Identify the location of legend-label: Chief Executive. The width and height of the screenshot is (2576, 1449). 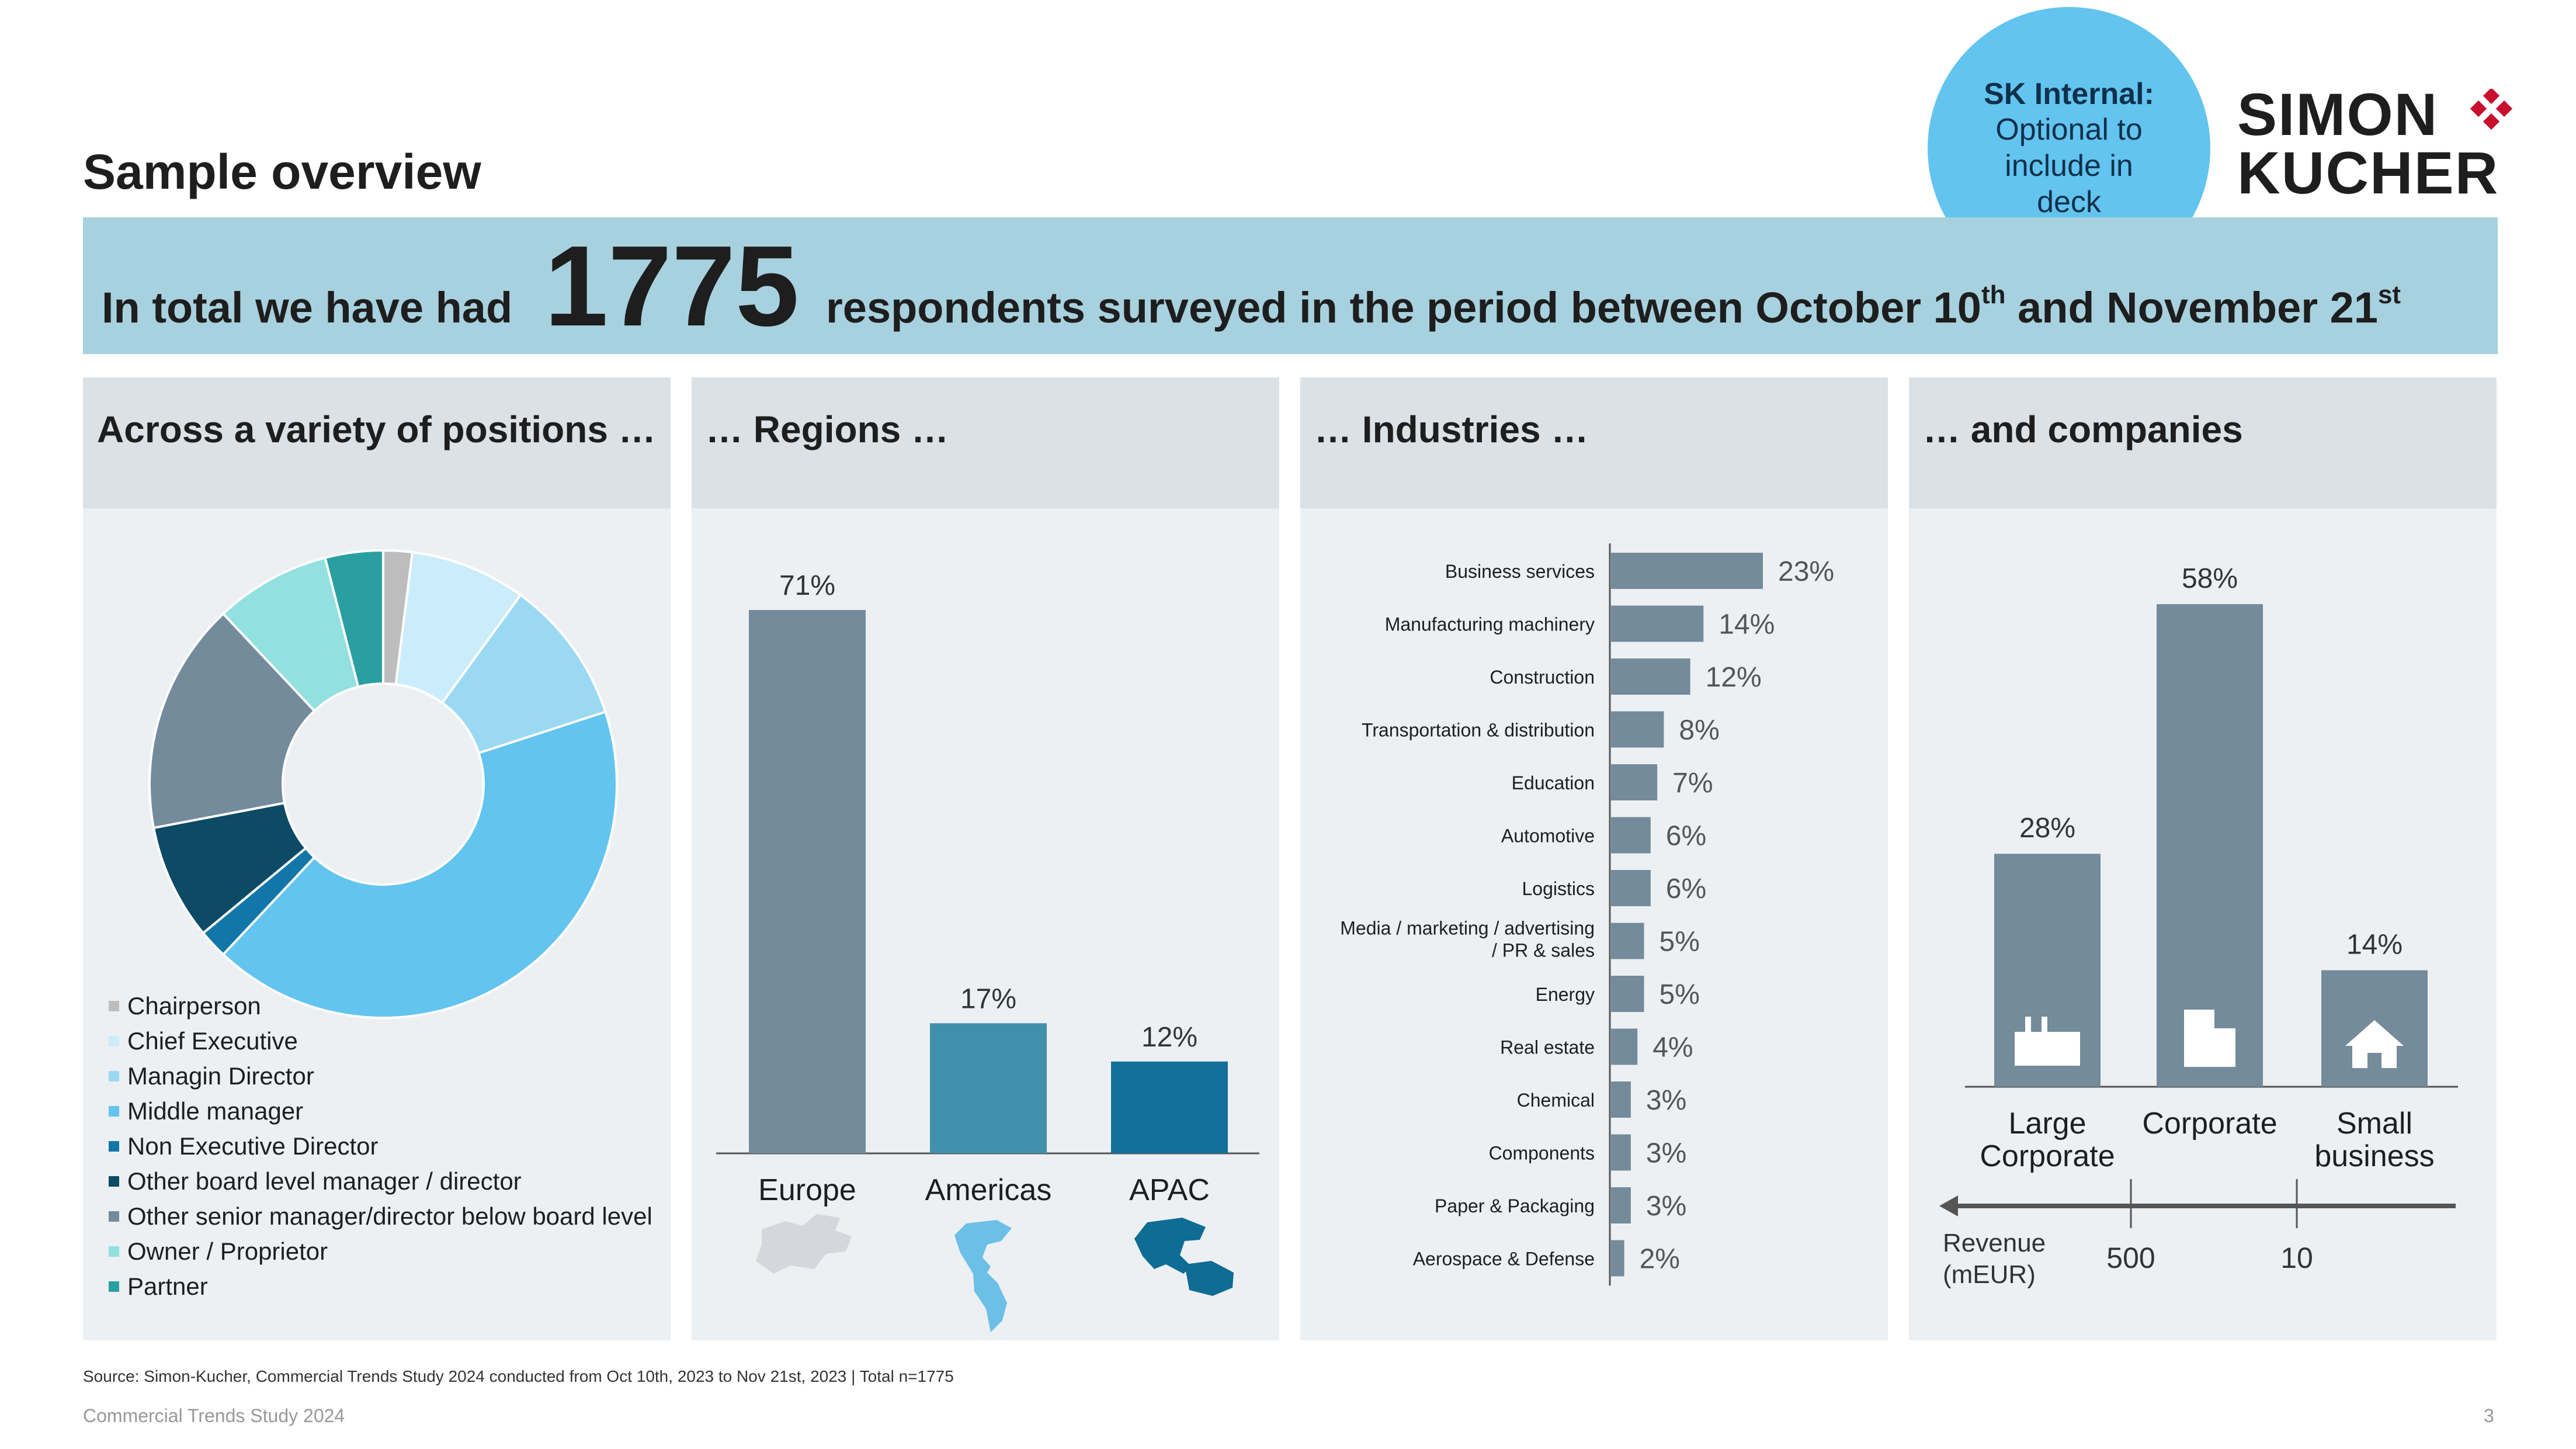
(212, 1041).